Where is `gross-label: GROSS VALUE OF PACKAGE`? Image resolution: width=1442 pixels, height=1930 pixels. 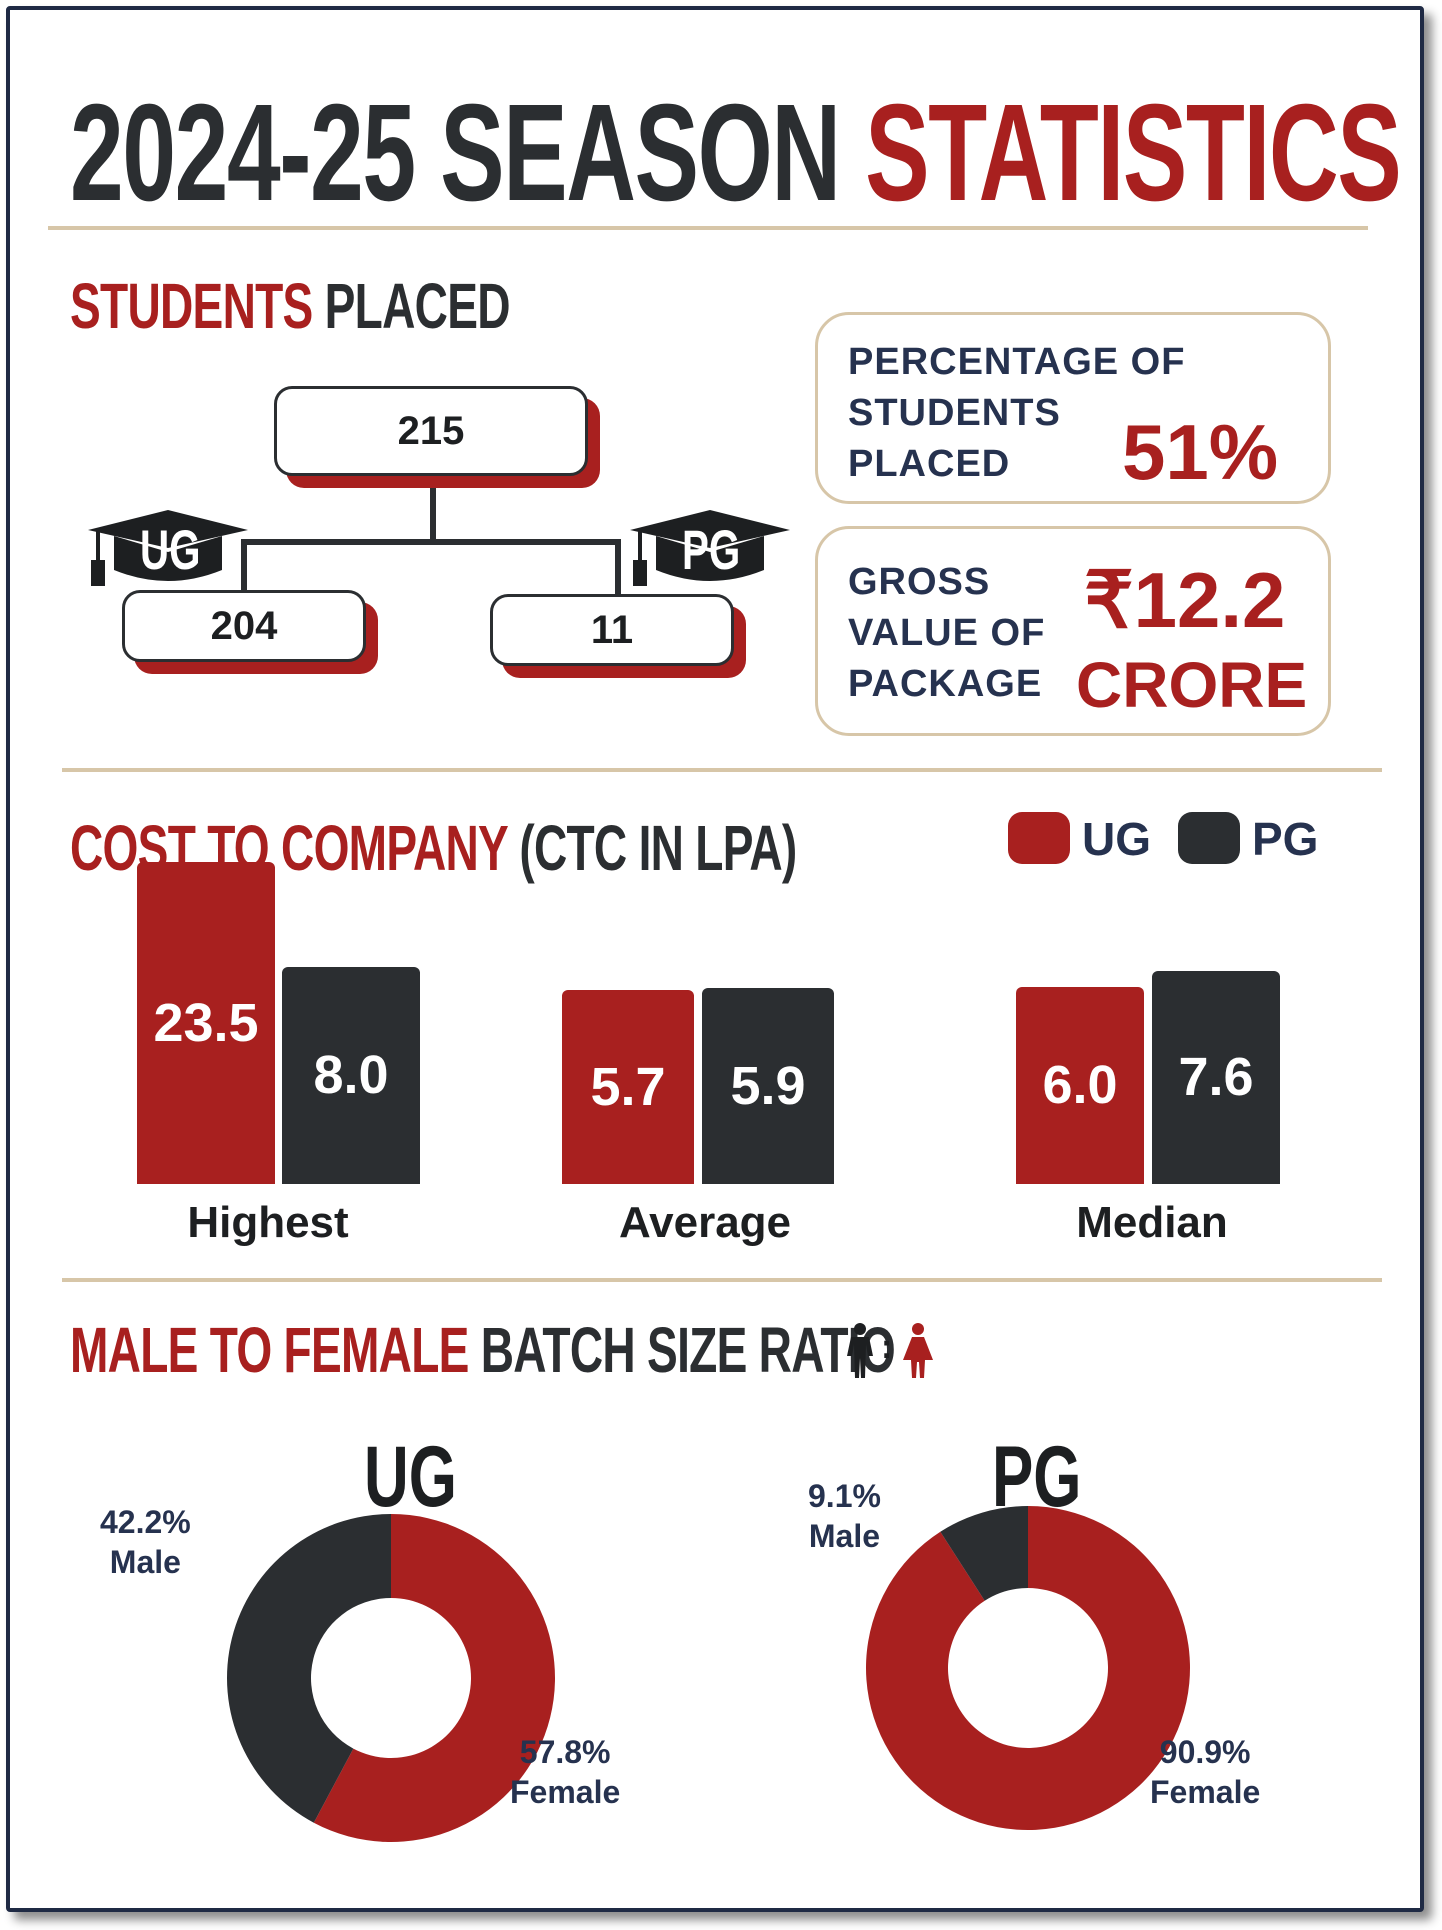
gross-label: GROSS VALUE OF PACKAGE is located at coordinates (946, 633).